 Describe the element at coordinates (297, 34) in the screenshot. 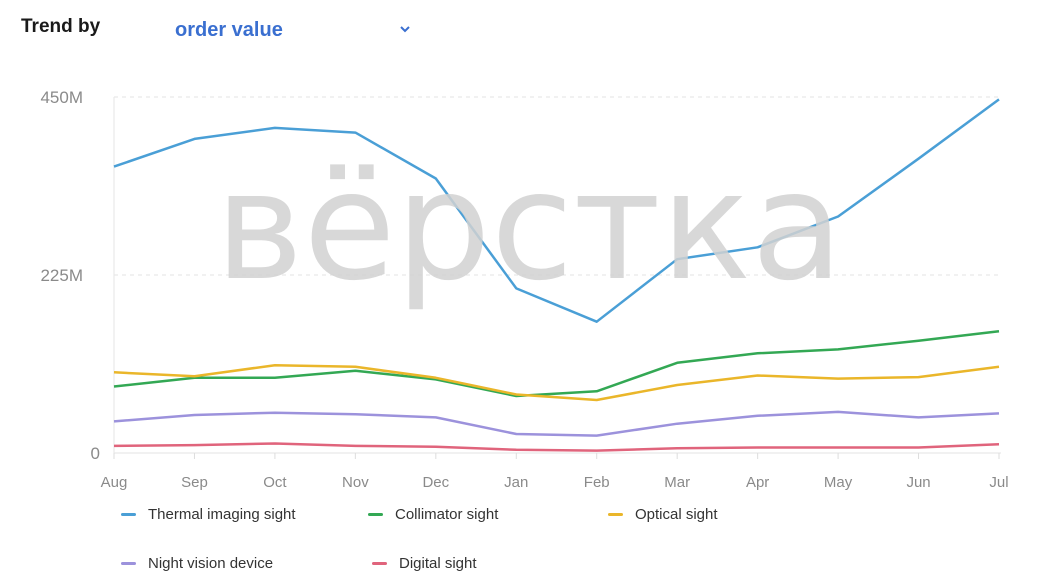

I see `metric-select: order value` at that location.